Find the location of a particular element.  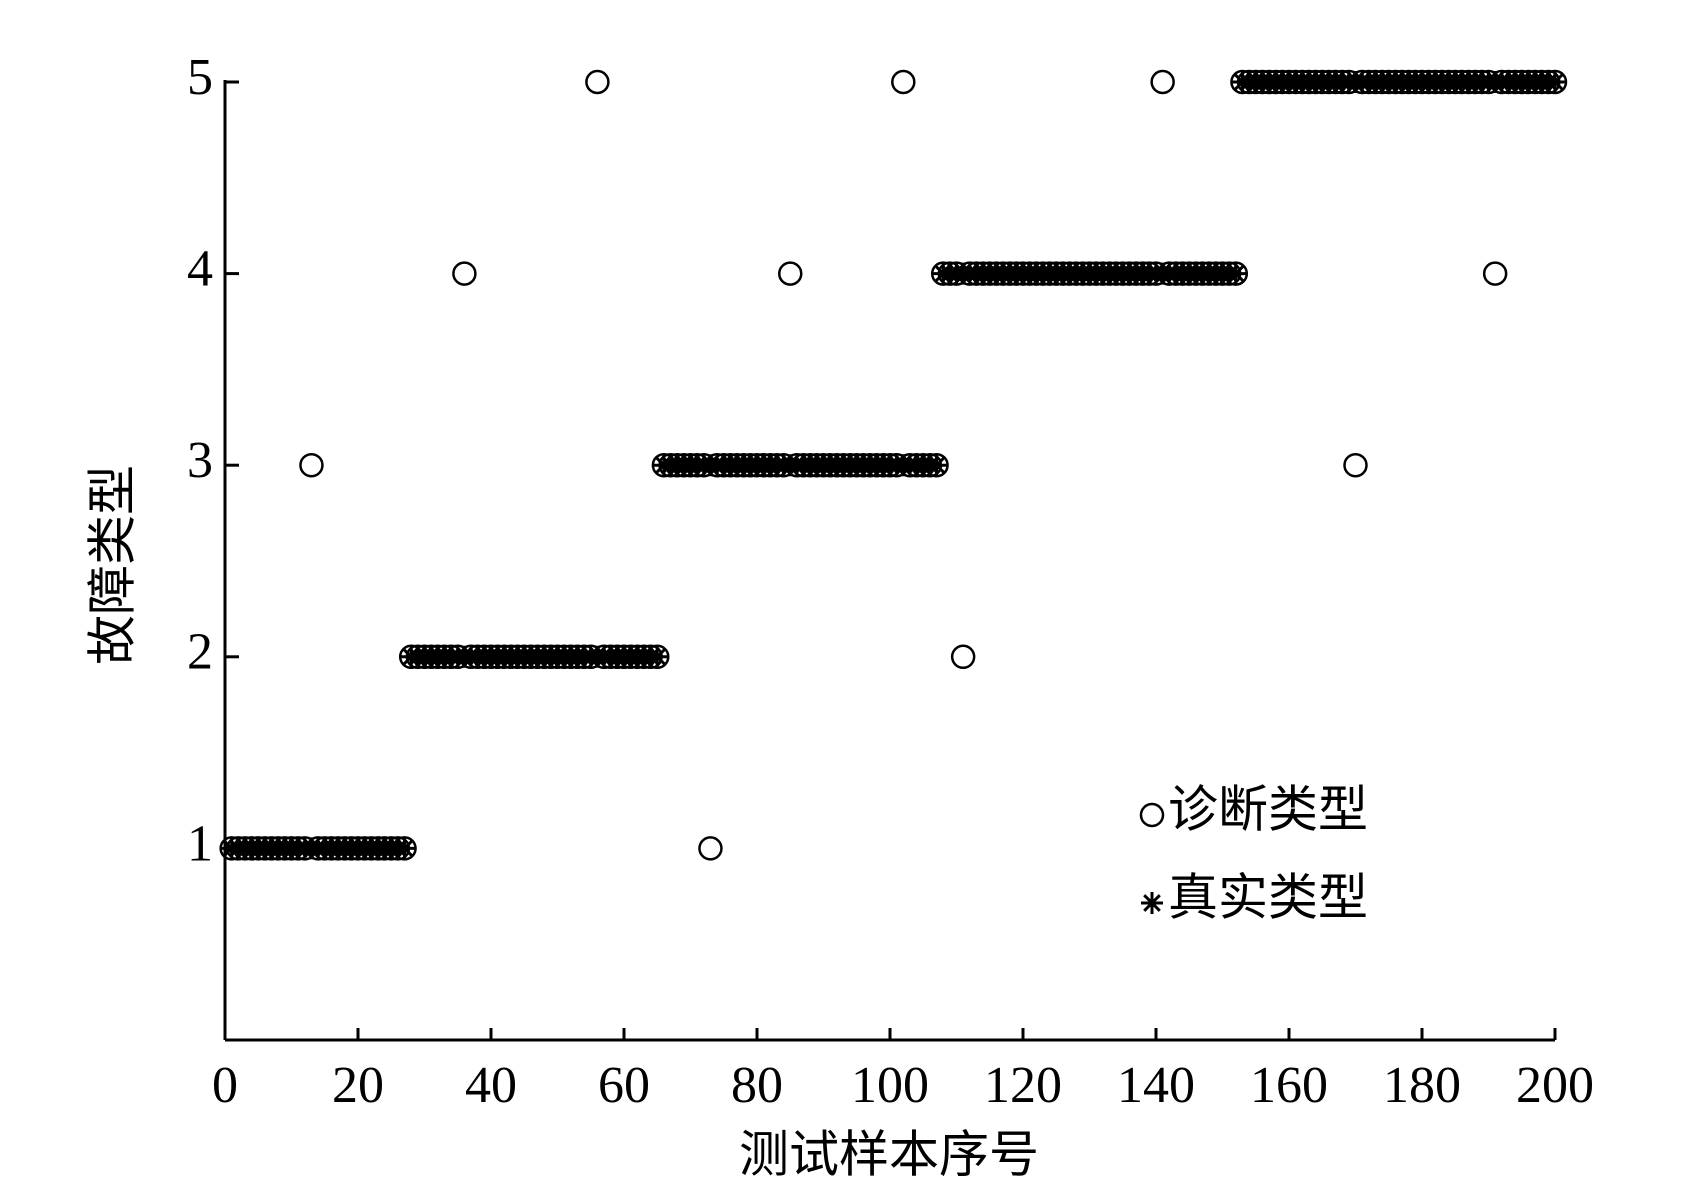

x-tick-label: 0 is located at coordinates (225, 1085).